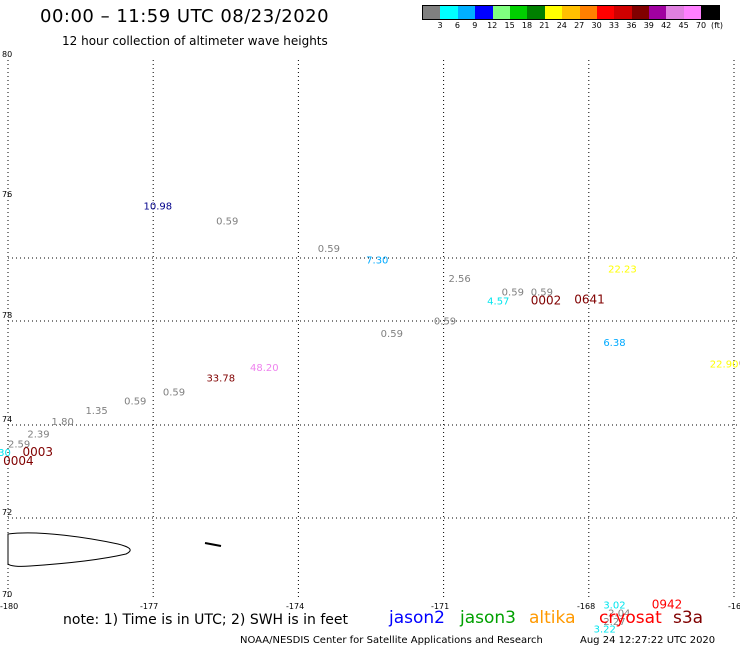 The height and width of the screenshot is (650, 740). I want to click on pass-time-label: 0641, so click(589, 299).